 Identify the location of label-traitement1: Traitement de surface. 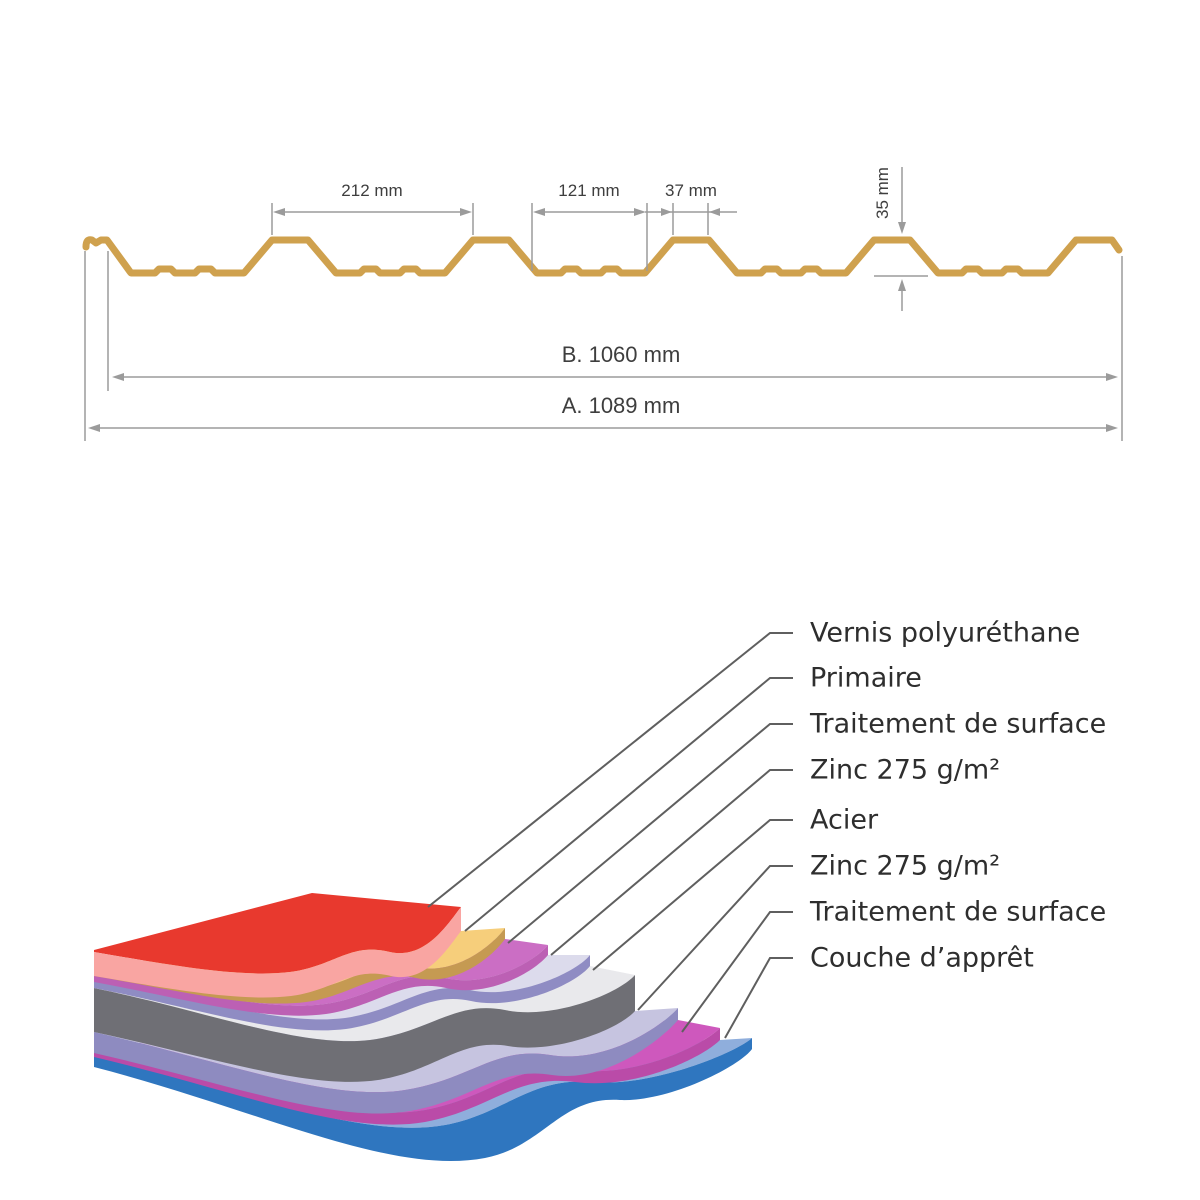
(957, 724).